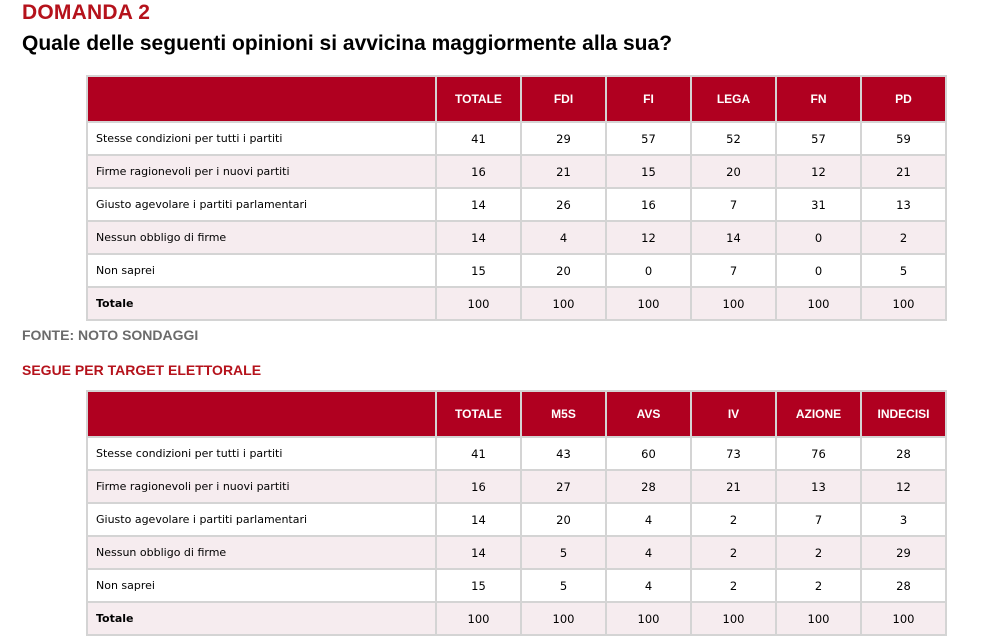 Image resolution: width=1002 pixels, height=638 pixels. Describe the element at coordinates (903, 138) in the screenshot. I see `cell-value: 59` at that location.